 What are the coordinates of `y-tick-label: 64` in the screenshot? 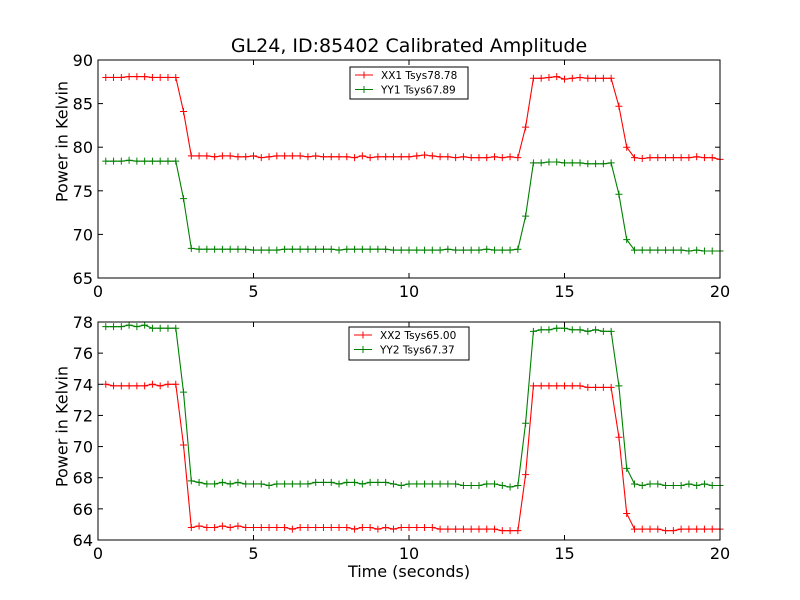 It's located at (83, 540).